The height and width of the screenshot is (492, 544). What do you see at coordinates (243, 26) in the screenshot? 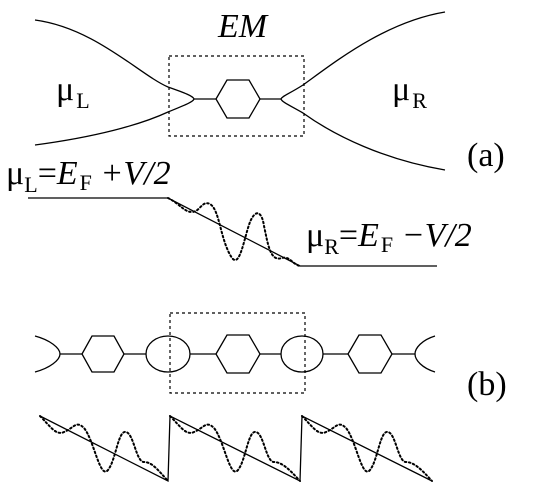
I see `em-label: EM` at bounding box center [243, 26].